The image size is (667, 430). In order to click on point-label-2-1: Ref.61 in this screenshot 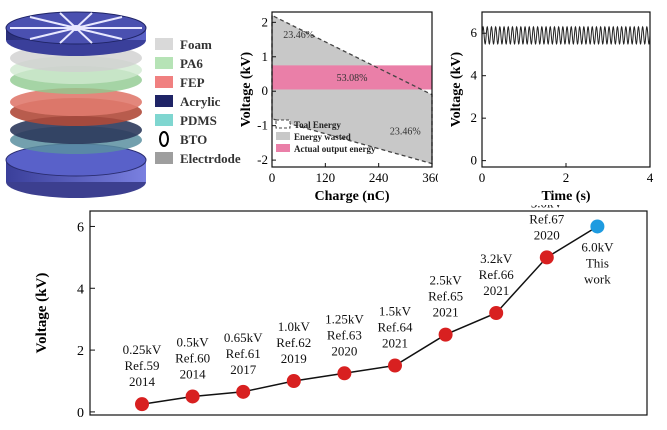, I will do `click(243, 353)`.